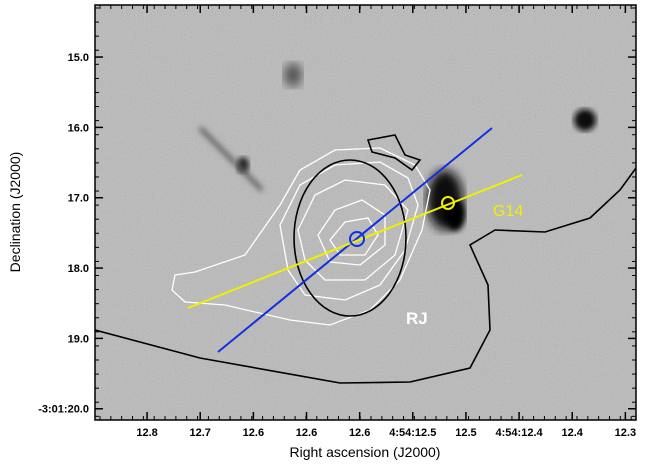  What do you see at coordinates (78, 339) in the screenshot?
I see `y-tick-label: 19.0` at bounding box center [78, 339].